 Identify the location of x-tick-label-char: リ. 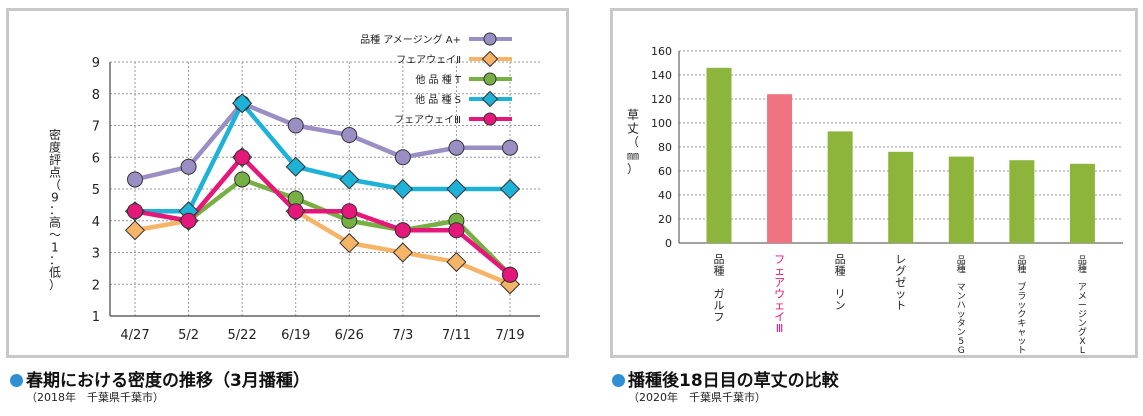
(840, 294).